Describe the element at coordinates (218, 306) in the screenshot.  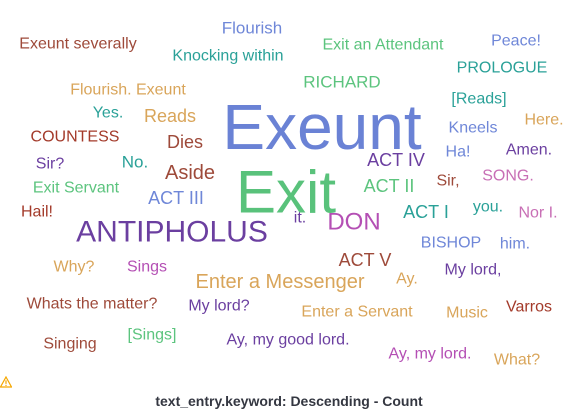
I see `word-my-lord: My lord?` at that location.